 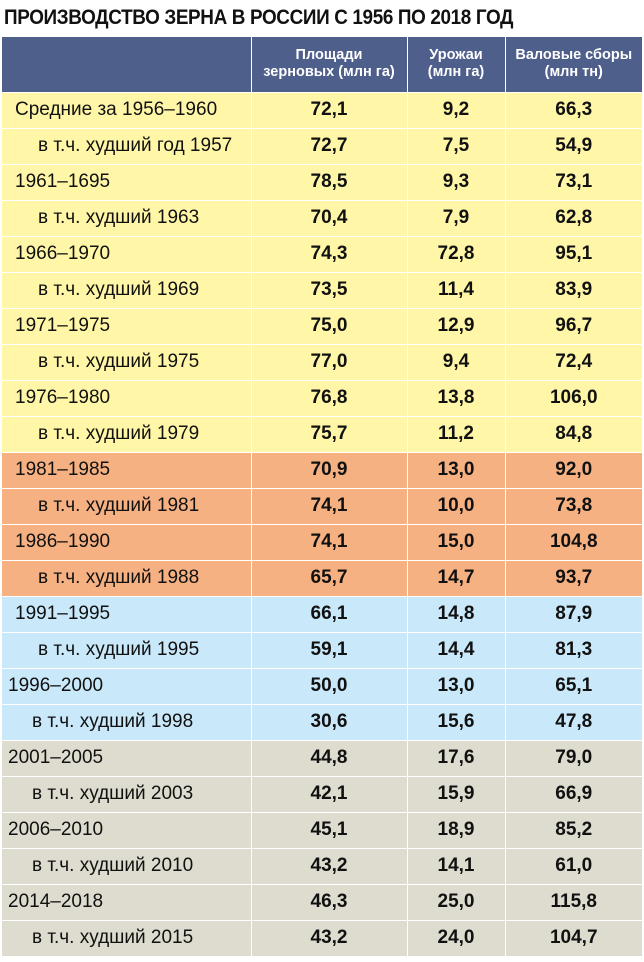 I want to click on yield-value: 13,8, so click(x=456, y=398).